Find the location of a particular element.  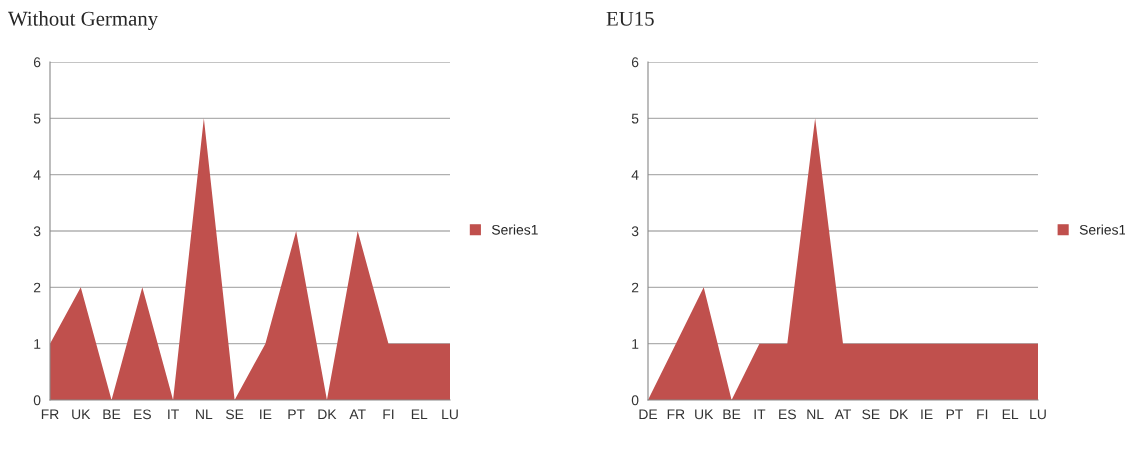

x-tick-label: DE is located at coordinates (648, 414).